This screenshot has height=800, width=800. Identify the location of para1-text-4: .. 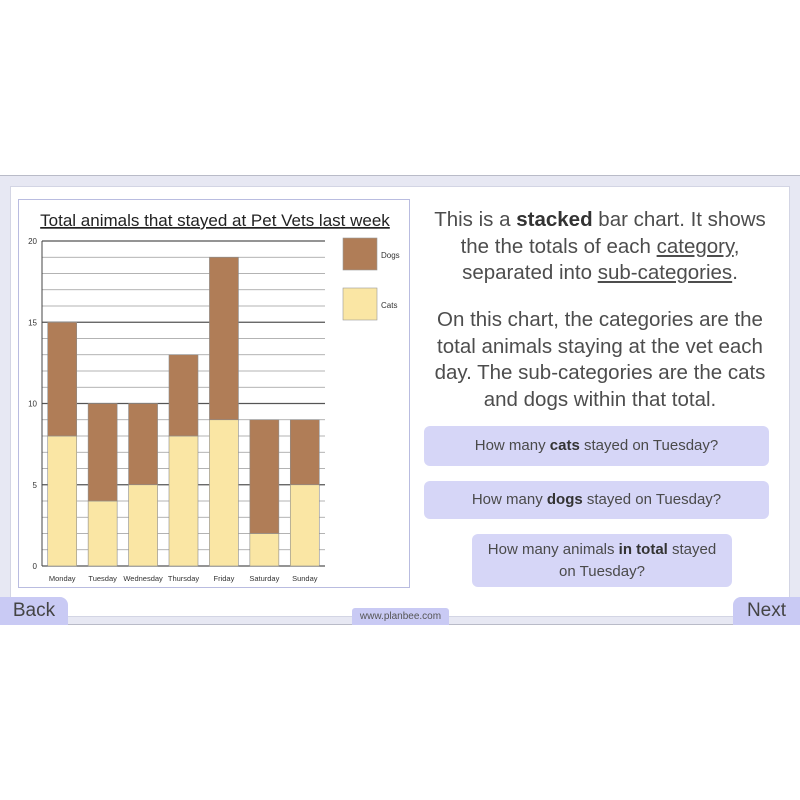
(735, 272).